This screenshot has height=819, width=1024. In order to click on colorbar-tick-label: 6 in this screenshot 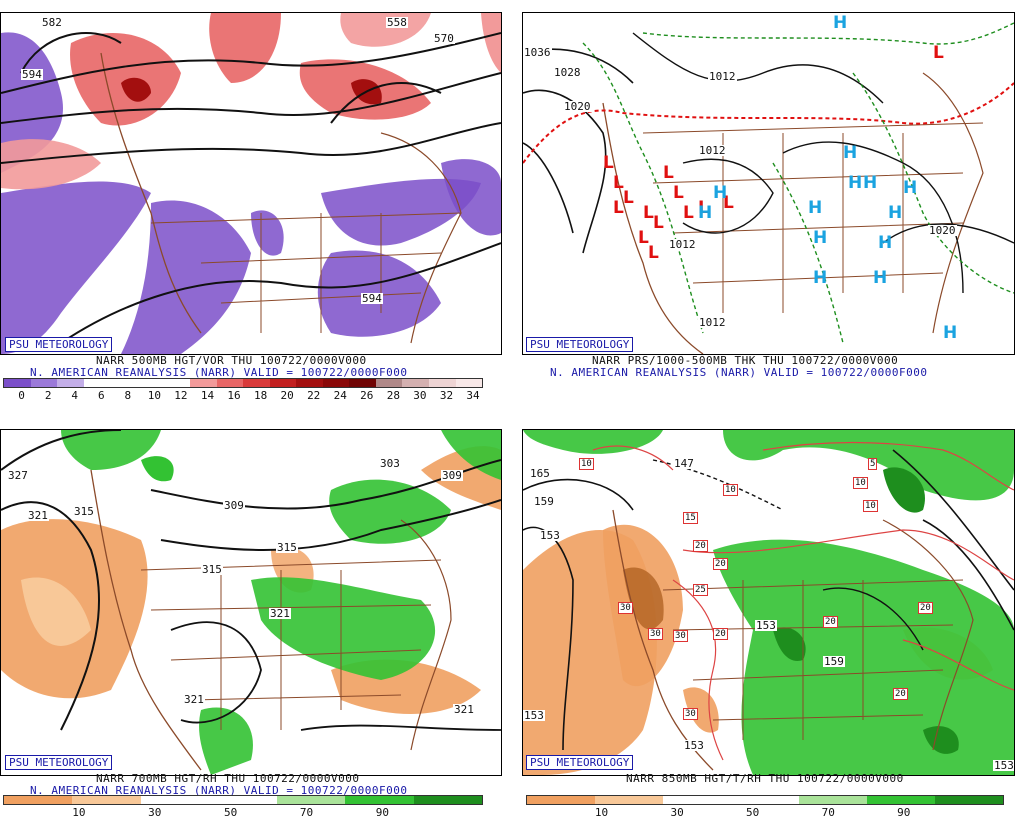, I will do `click(101, 395)`.